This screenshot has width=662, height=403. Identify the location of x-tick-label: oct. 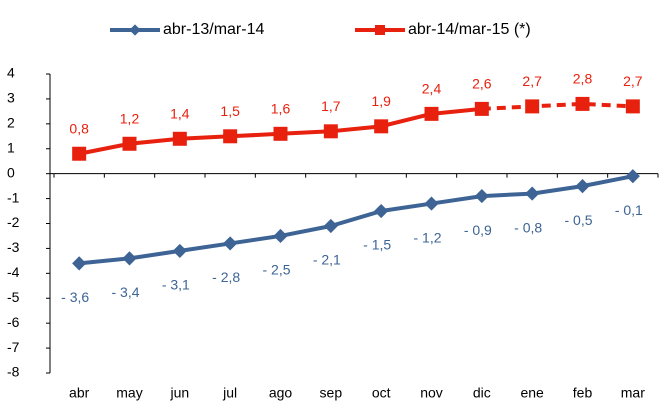
(381, 393).